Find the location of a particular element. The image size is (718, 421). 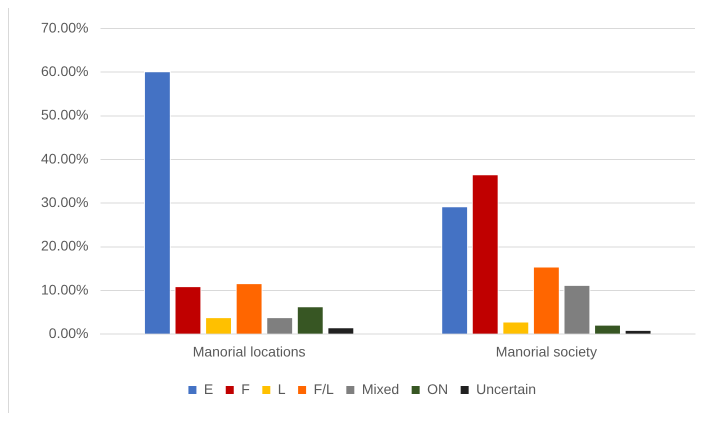

y-tick-label: 50.00% is located at coordinates (64, 114).